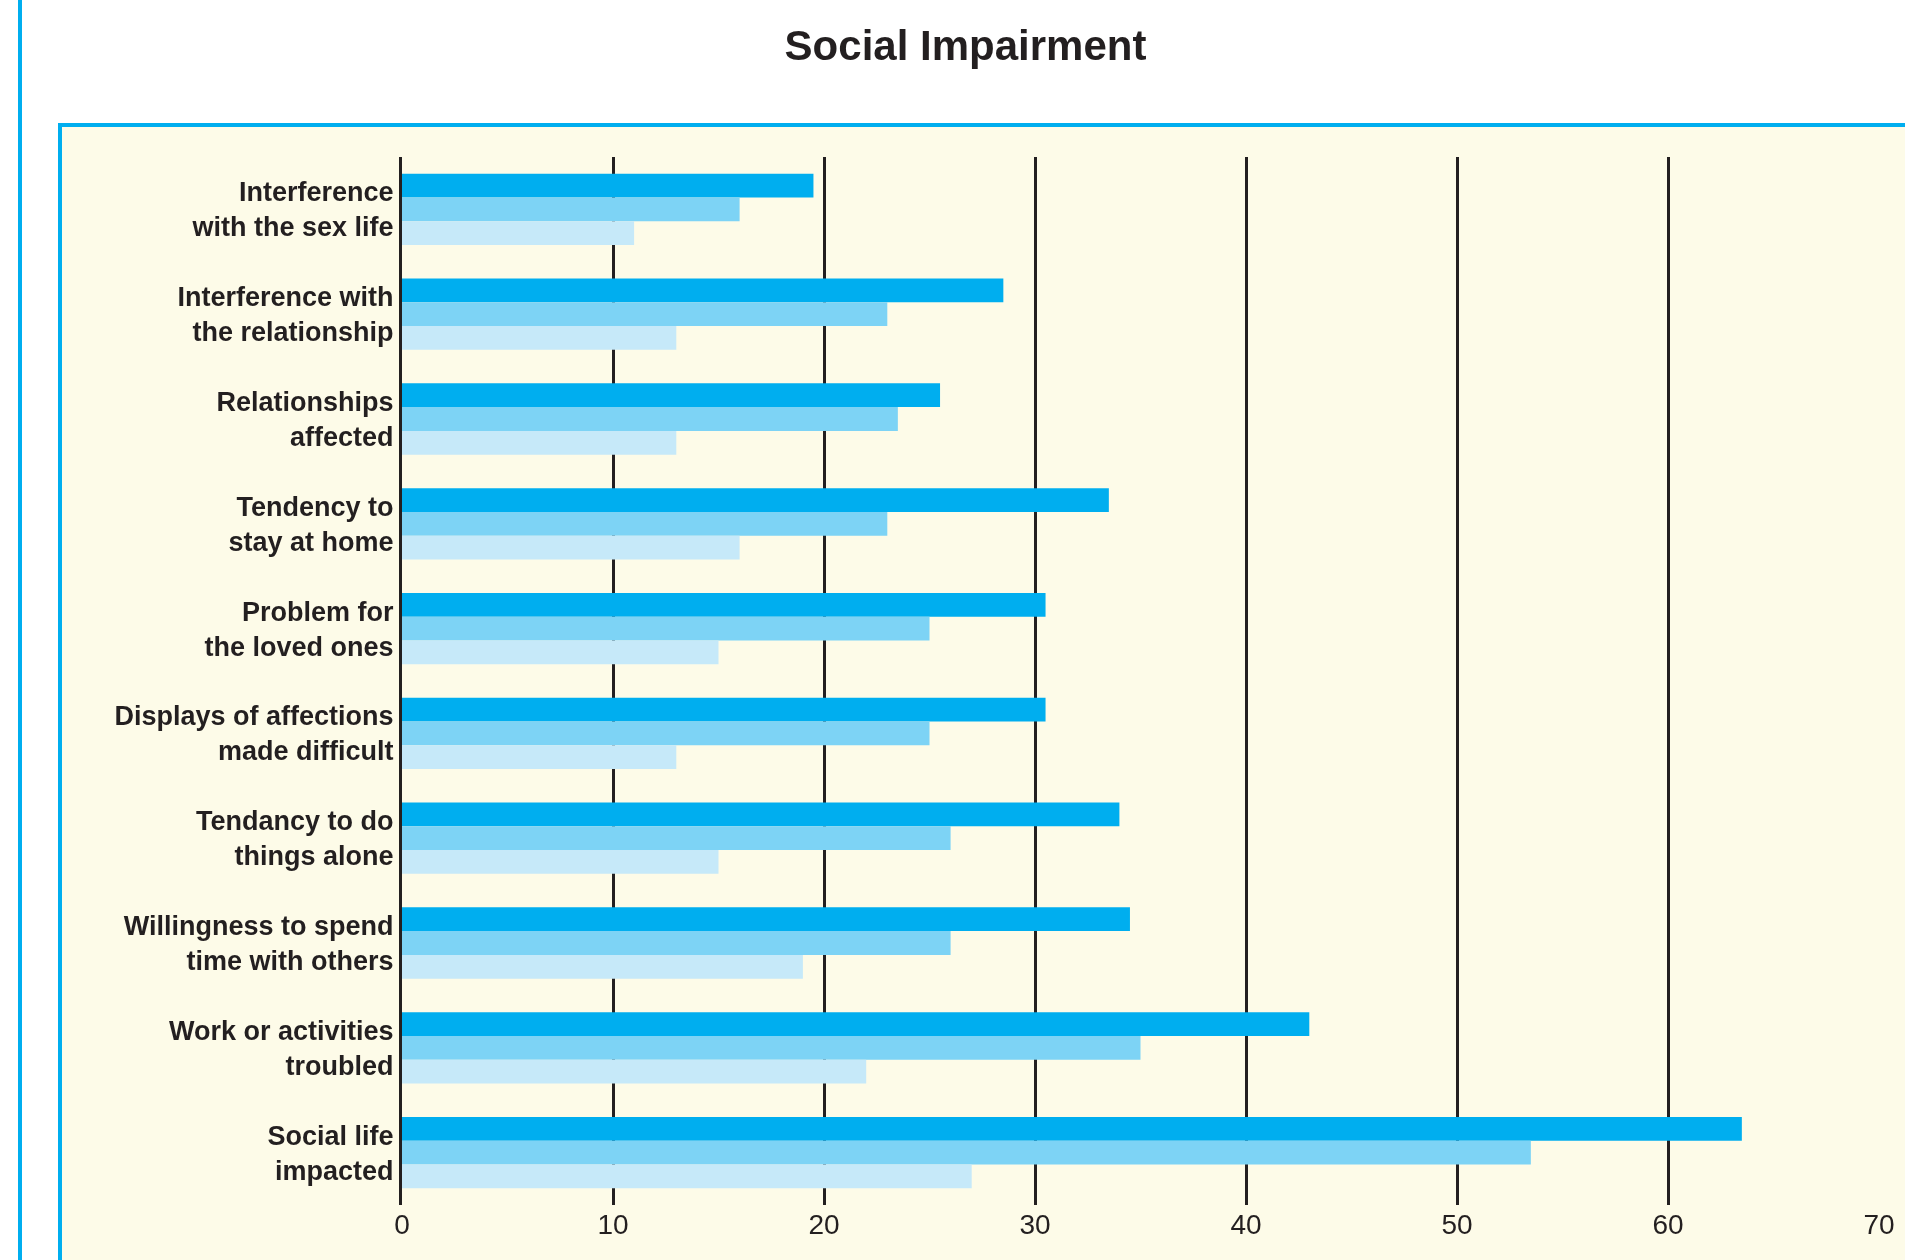 Image resolution: width=1905 pixels, height=1260 pixels. What do you see at coordinates (1246, 1224) in the screenshot?
I see `x-tick-label: 40` at bounding box center [1246, 1224].